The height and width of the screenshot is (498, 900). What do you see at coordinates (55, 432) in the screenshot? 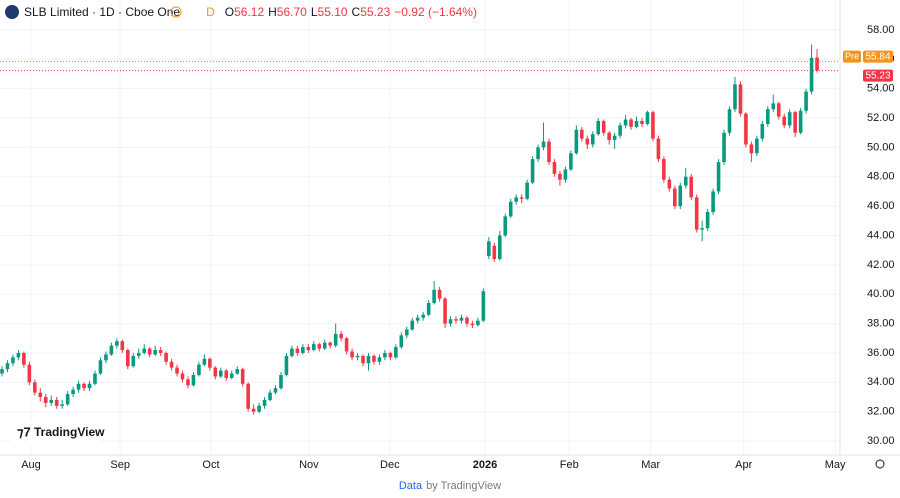
I see `logo-badge` at bounding box center [55, 432].